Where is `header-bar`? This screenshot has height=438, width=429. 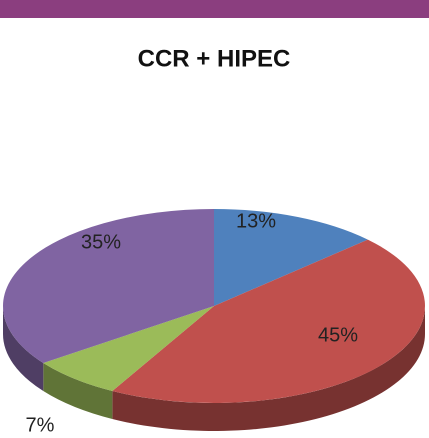 header-bar is located at coordinates (214, 9).